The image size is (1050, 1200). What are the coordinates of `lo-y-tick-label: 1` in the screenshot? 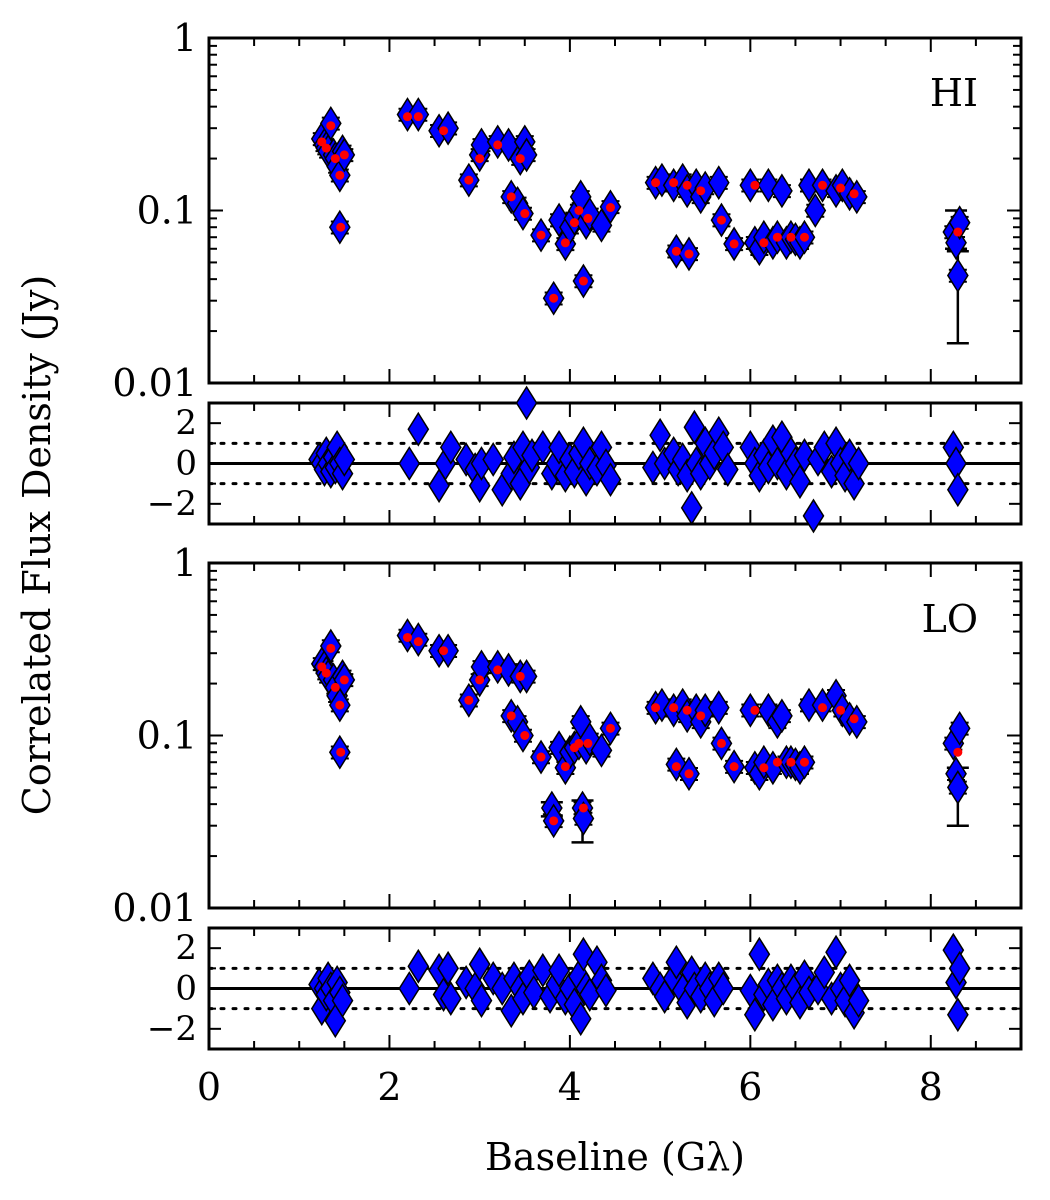 It's located at (185, 563).